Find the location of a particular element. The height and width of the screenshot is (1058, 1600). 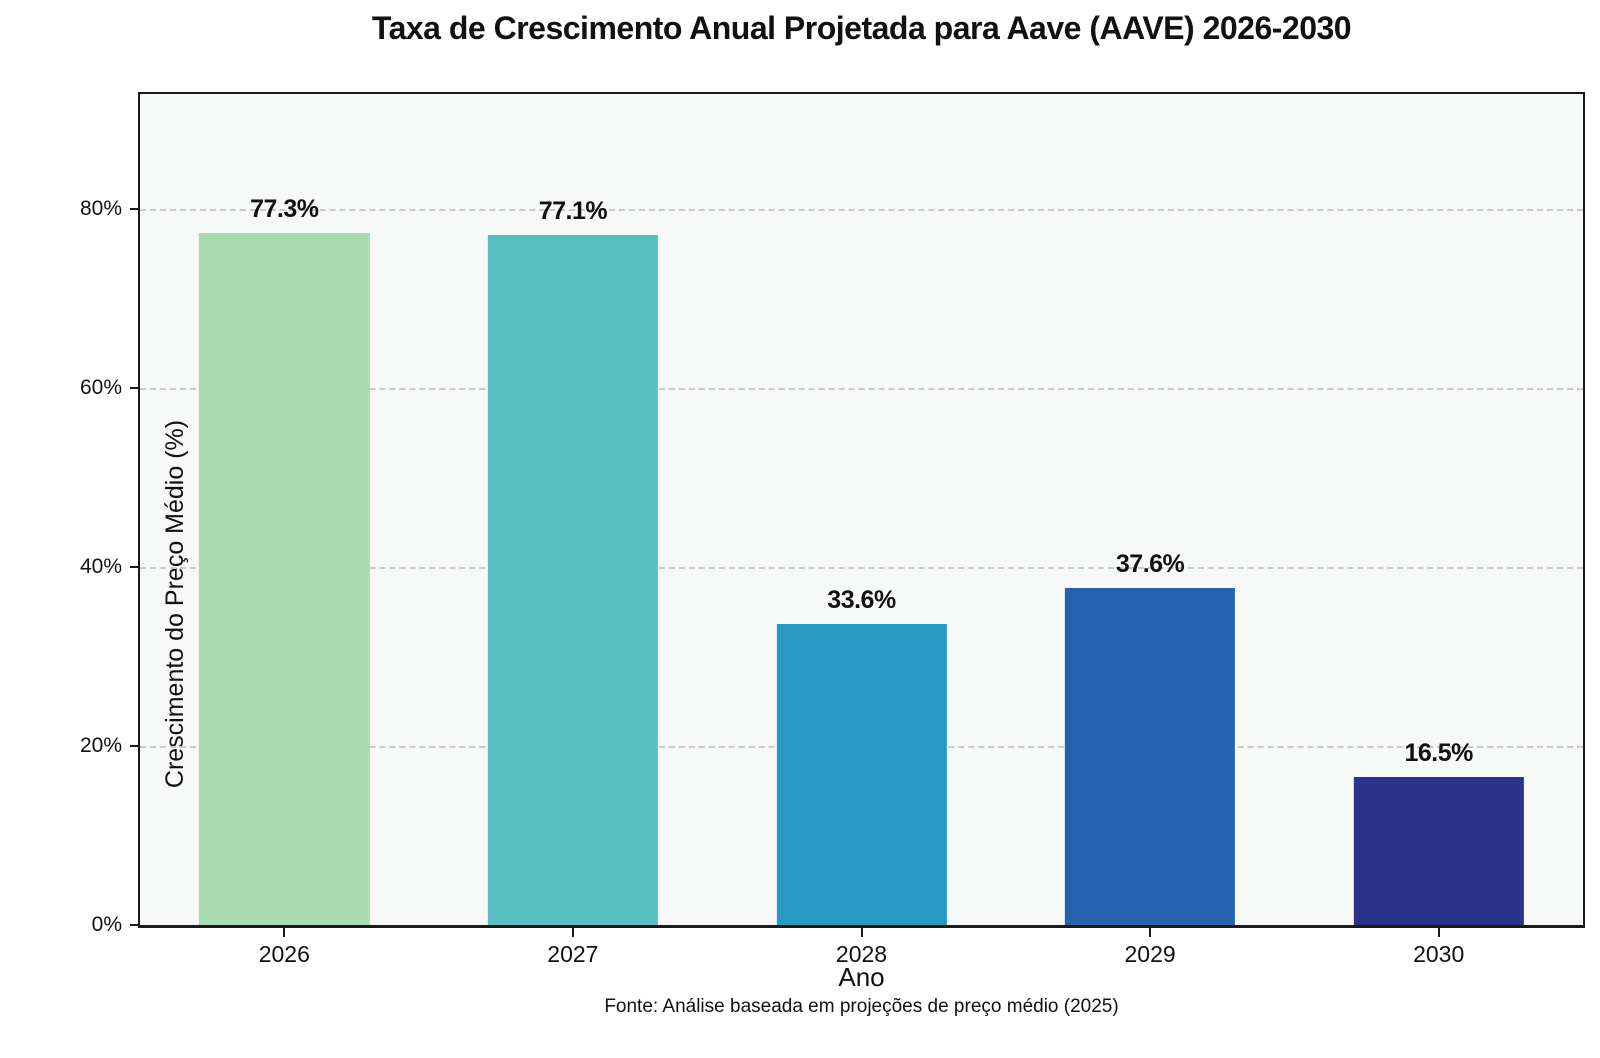

x-tick-label: 2027 is located at coordinates (573, 954).